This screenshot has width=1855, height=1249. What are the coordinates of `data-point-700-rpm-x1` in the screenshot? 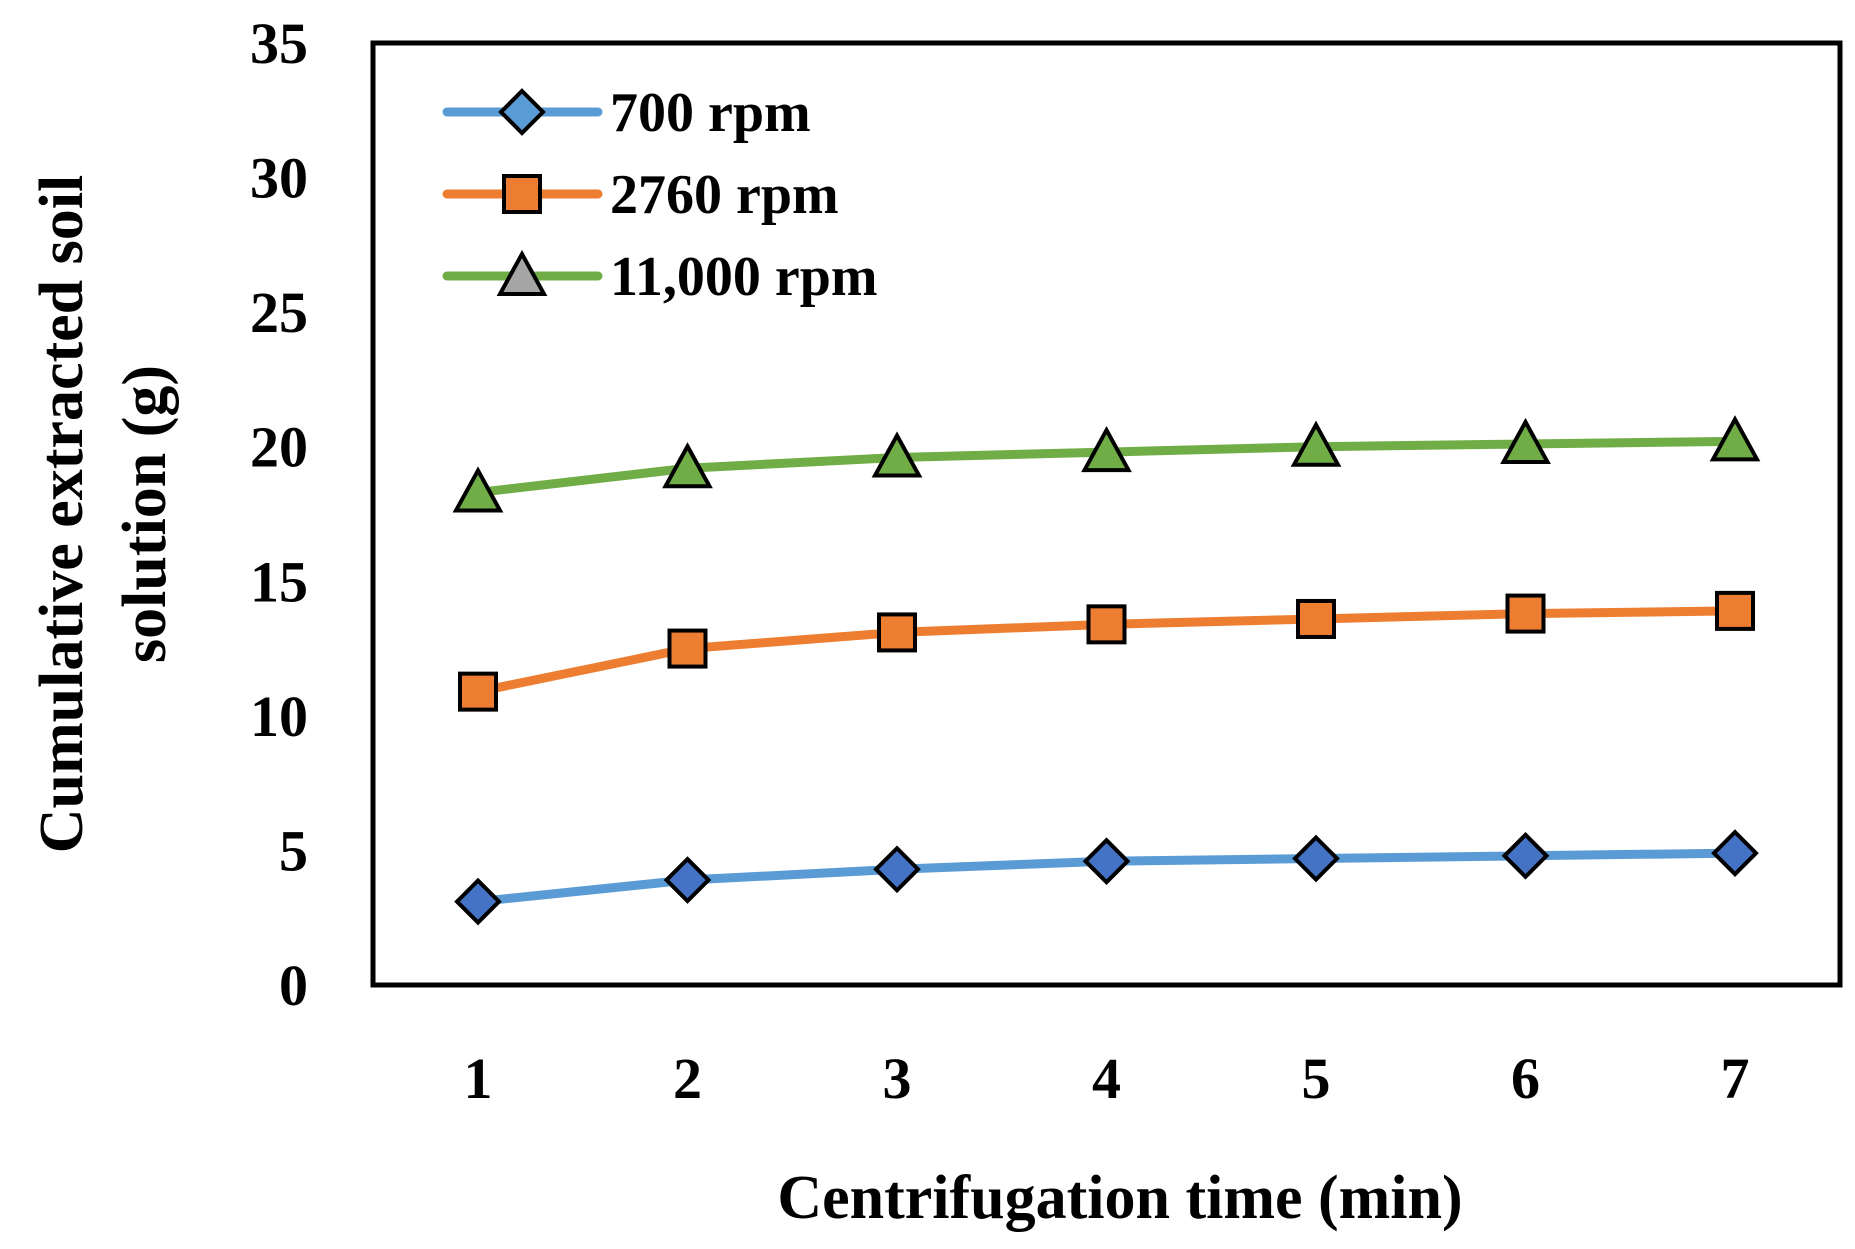 It's located at (478, 901).